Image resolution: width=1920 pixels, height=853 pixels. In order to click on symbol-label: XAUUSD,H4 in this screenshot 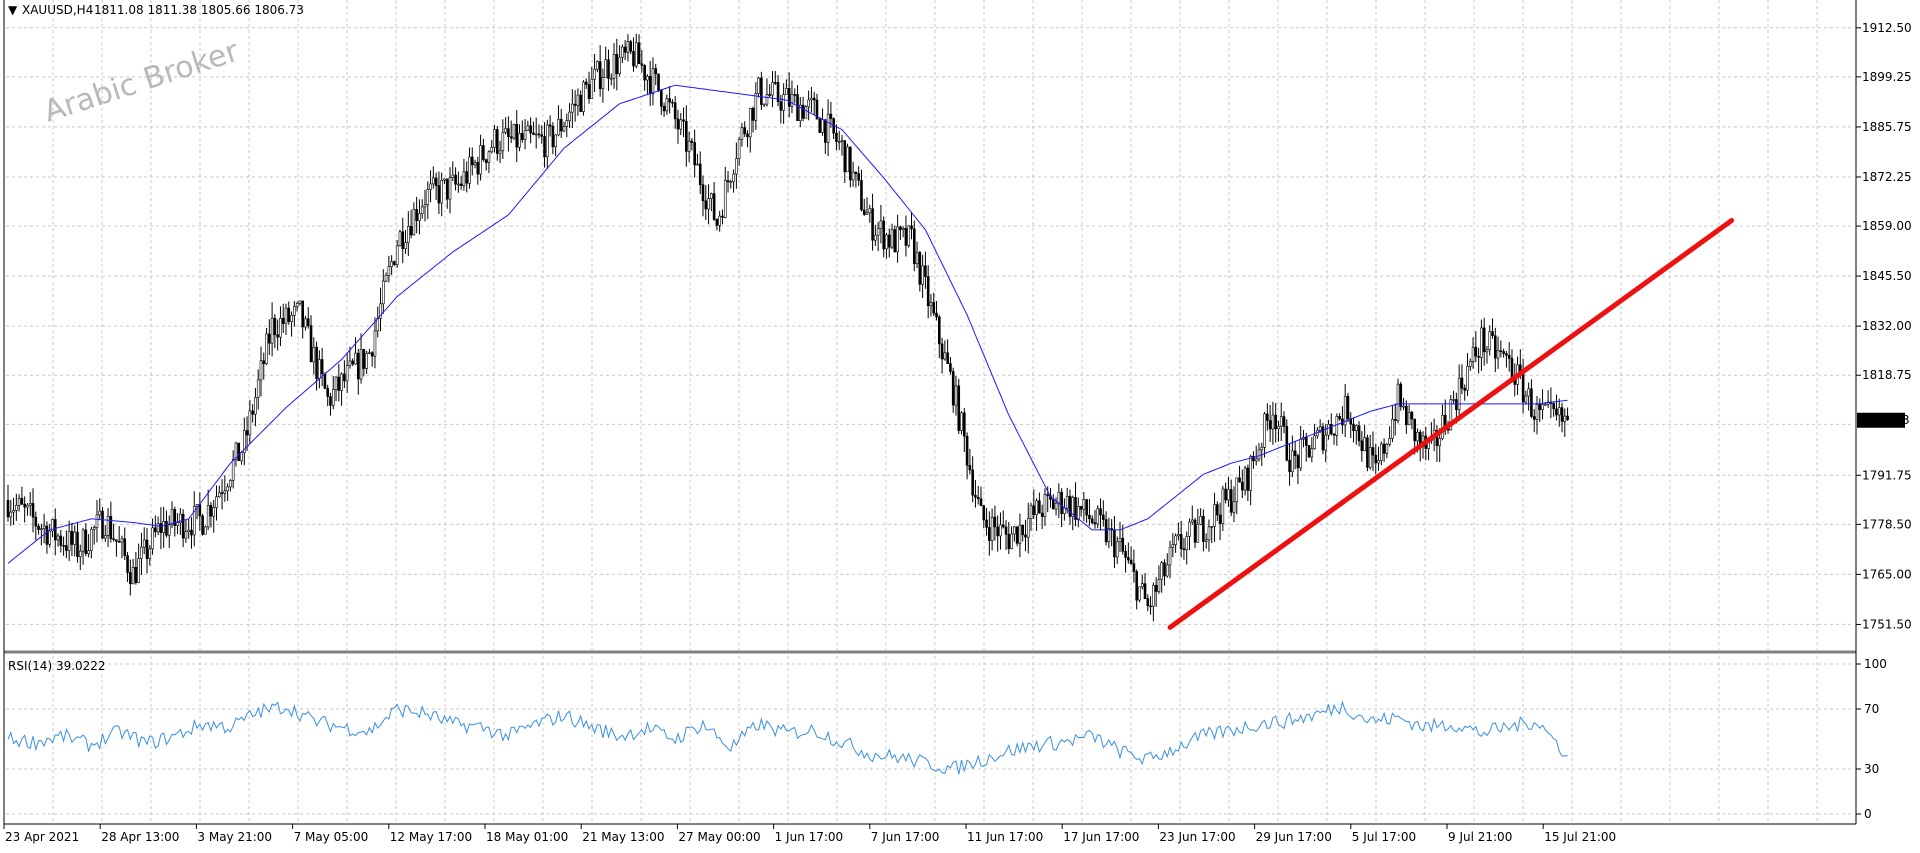, I will do `click(57, 10)`.